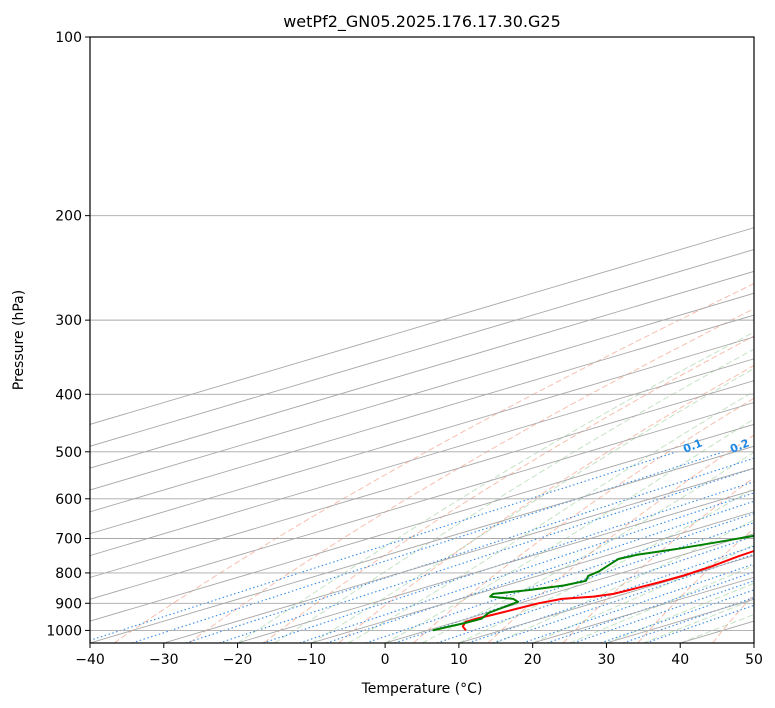 The width and height of the screenshot is (775, 708). Describe the element at coordinates (238, 660) in the screenshot. I see `x-tick-label: −20` at that location.